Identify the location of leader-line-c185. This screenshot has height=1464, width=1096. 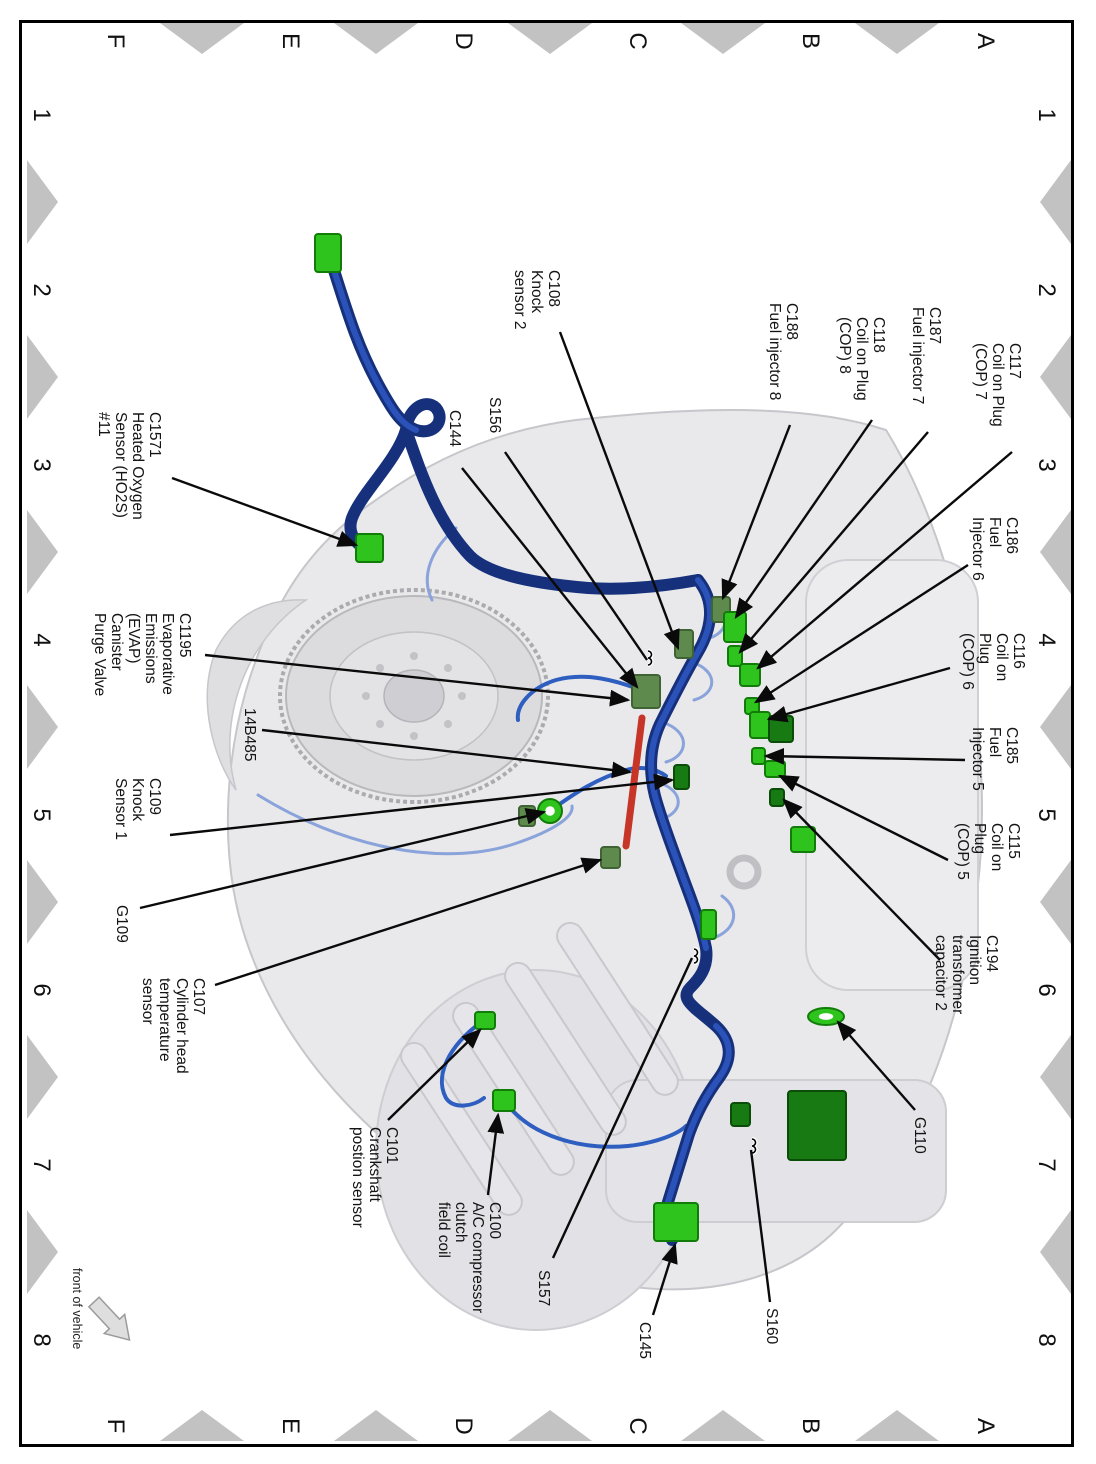
(864, 756).